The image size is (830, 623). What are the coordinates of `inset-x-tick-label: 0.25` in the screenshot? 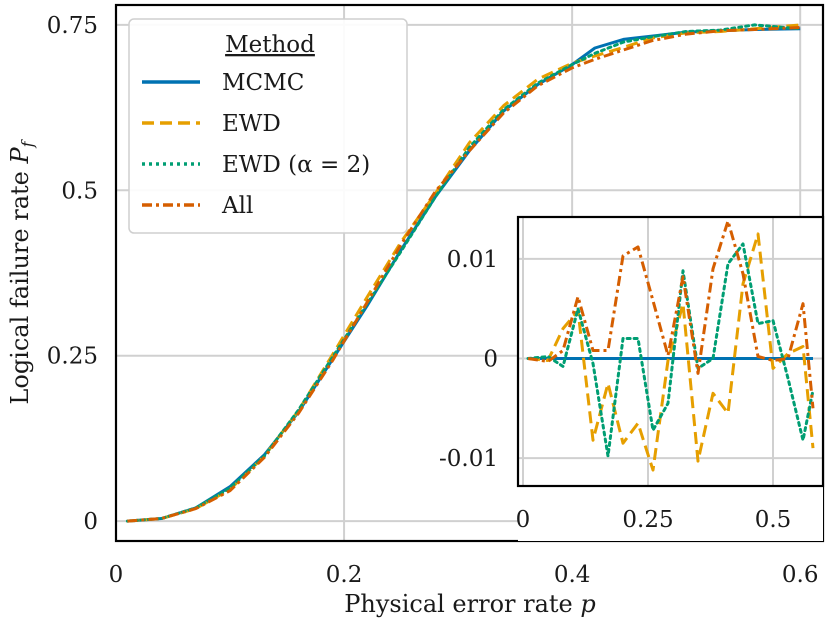 It's located at (647, 520).